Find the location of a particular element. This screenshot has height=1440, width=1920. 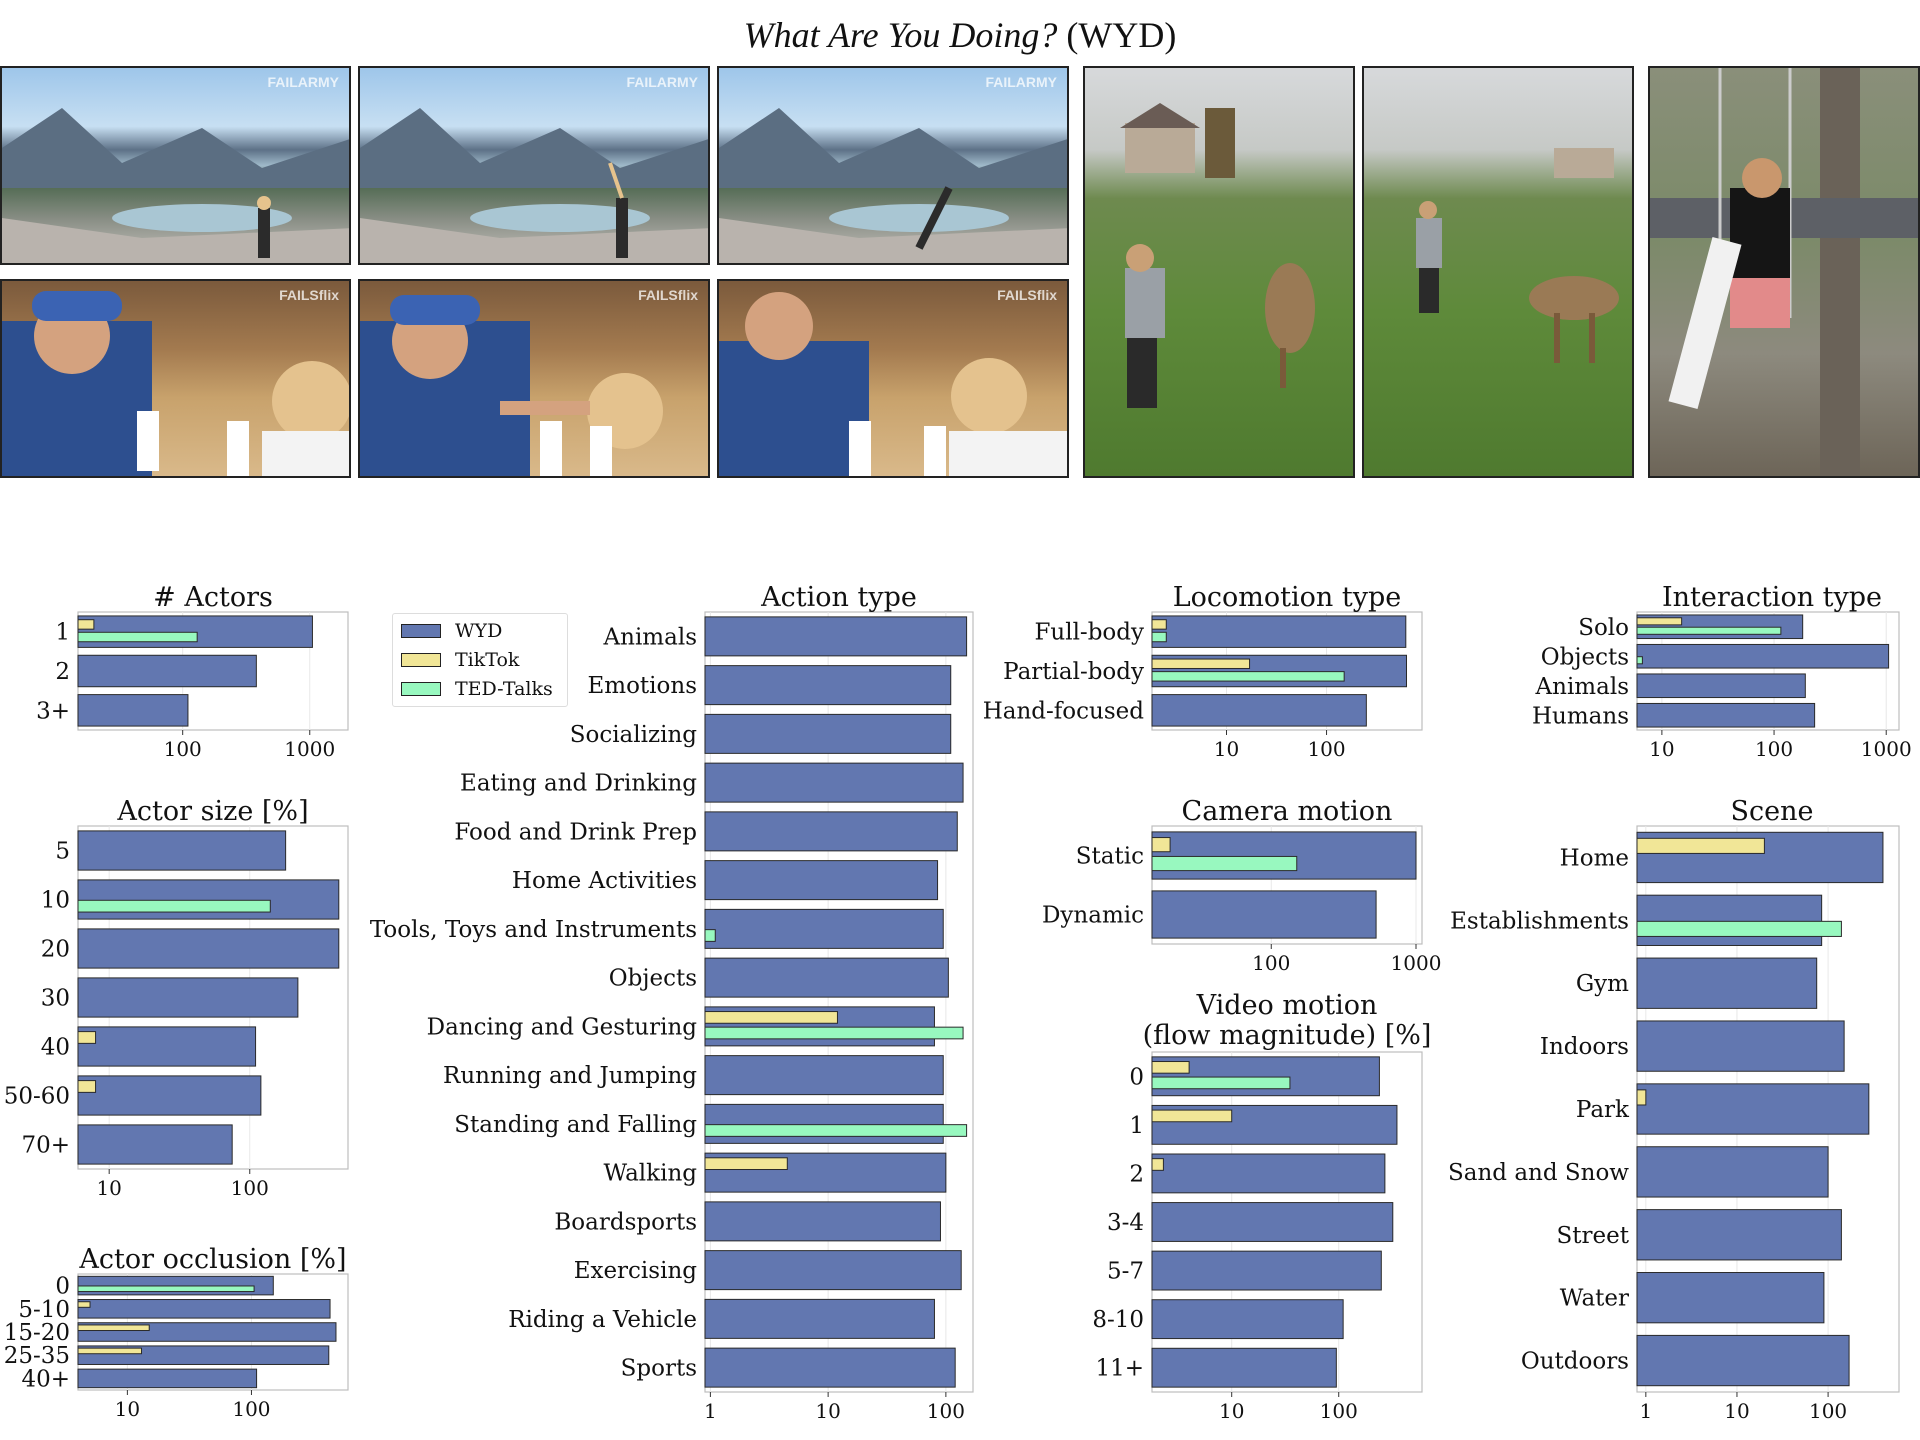

category-label: Sand and Snow is located at coordinates (1538, 1173).